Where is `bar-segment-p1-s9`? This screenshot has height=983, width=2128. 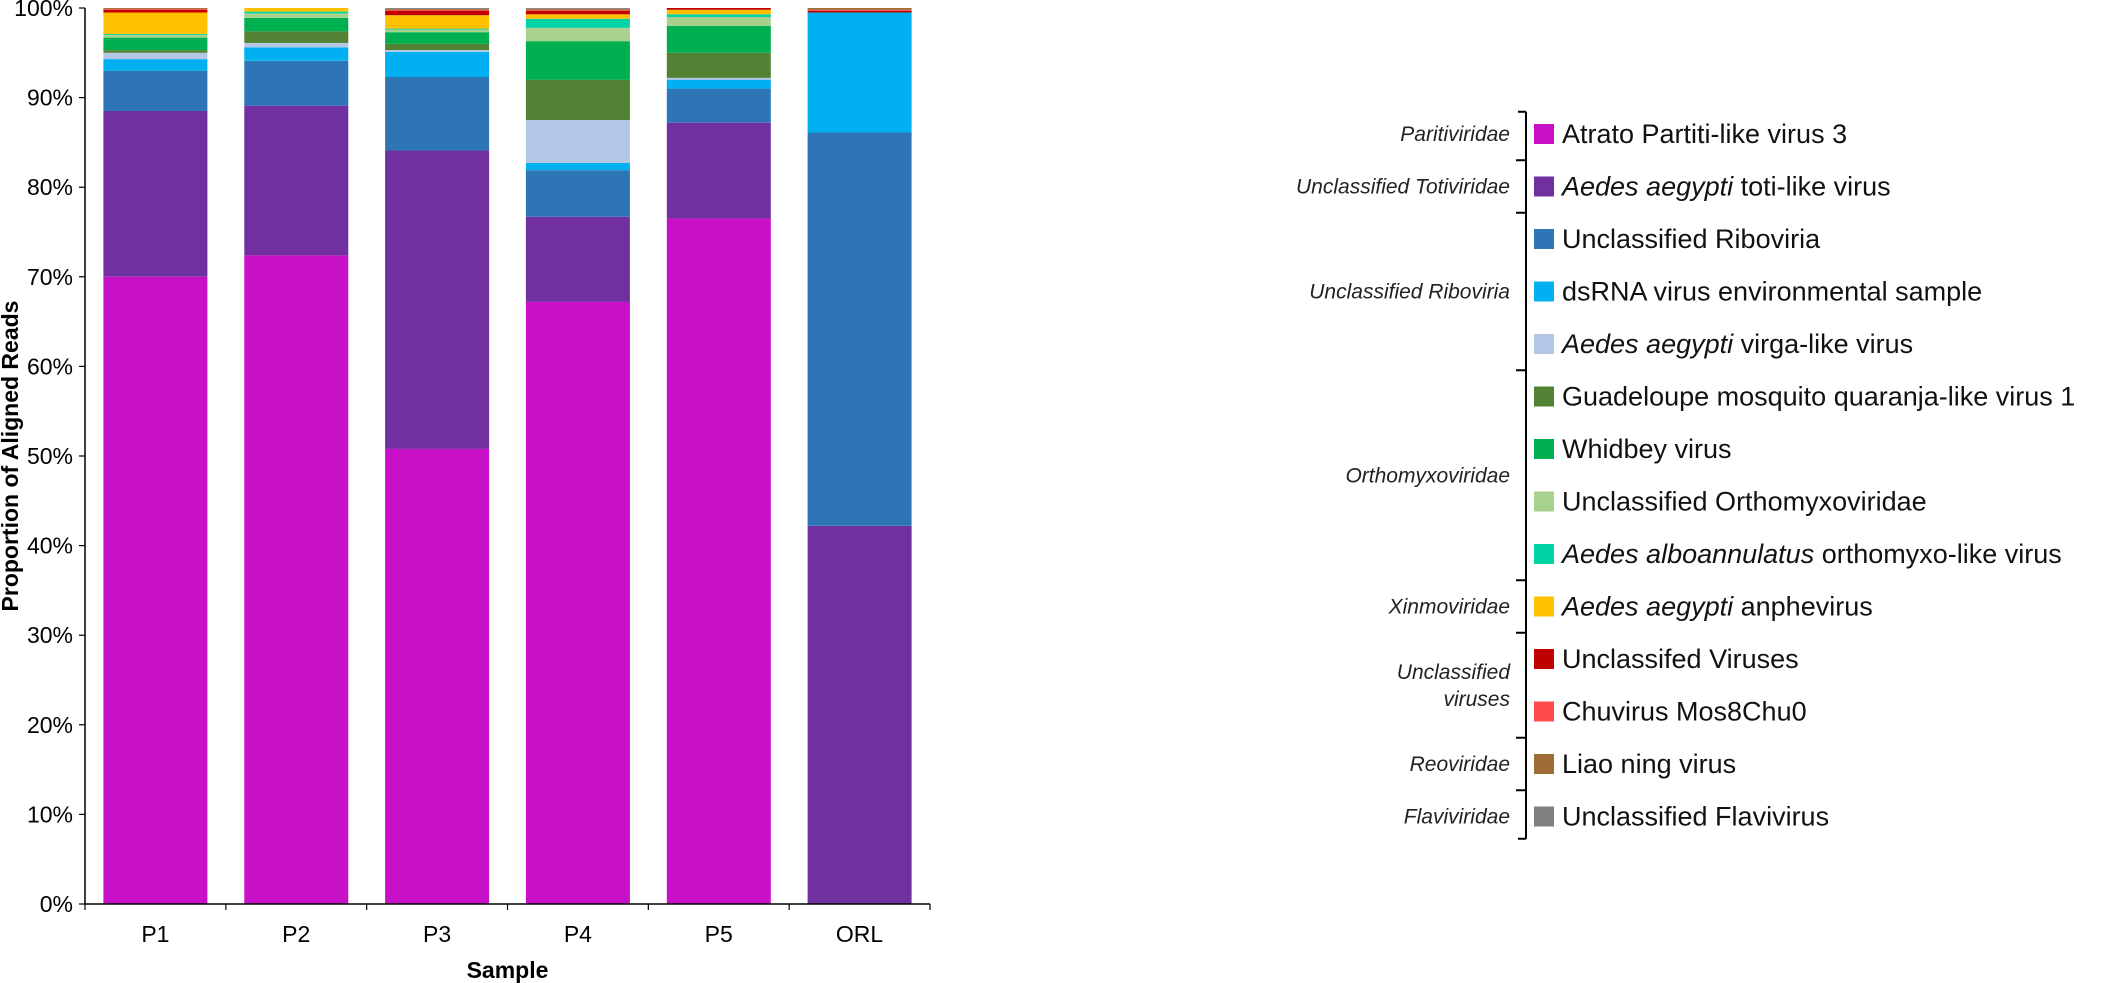 bar-segment-p1-s9 is located at coordinates (155, 23).